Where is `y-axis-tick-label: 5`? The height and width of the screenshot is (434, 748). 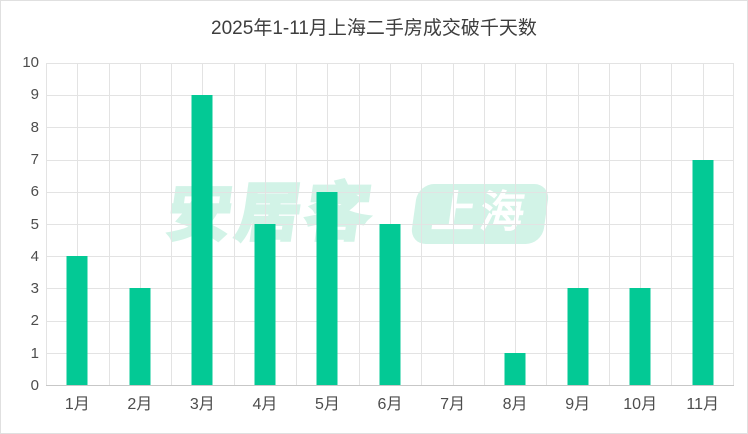
y-axis-tick-label: 5 is located at coordinates (34, 224).